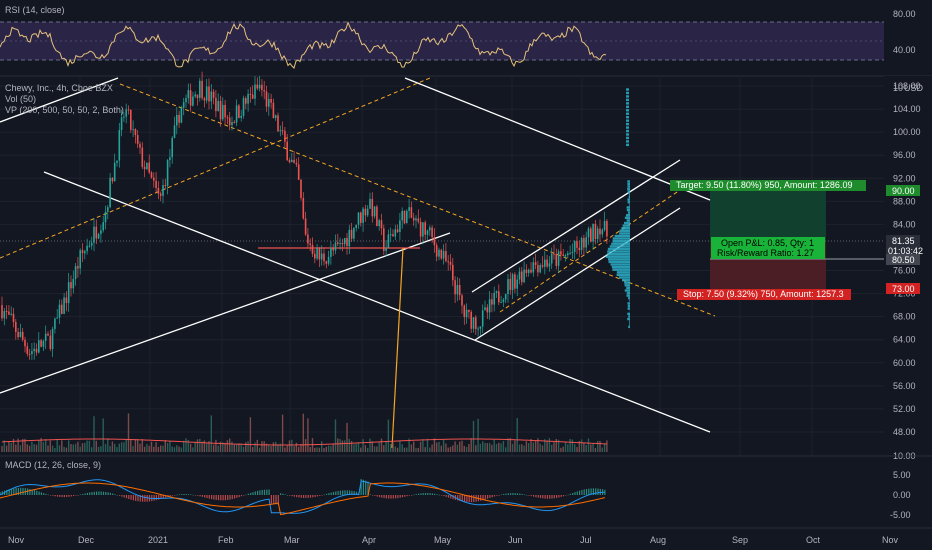 This screenshot has width=932, height=550. What do you see at coordinates (453, 540) in the screenshot?
I see `time-axis: Nov Dec 2021 Feb Mar Apr May Jun Jul Aug Sep Oct Nov` at bounding box center [453, 540].